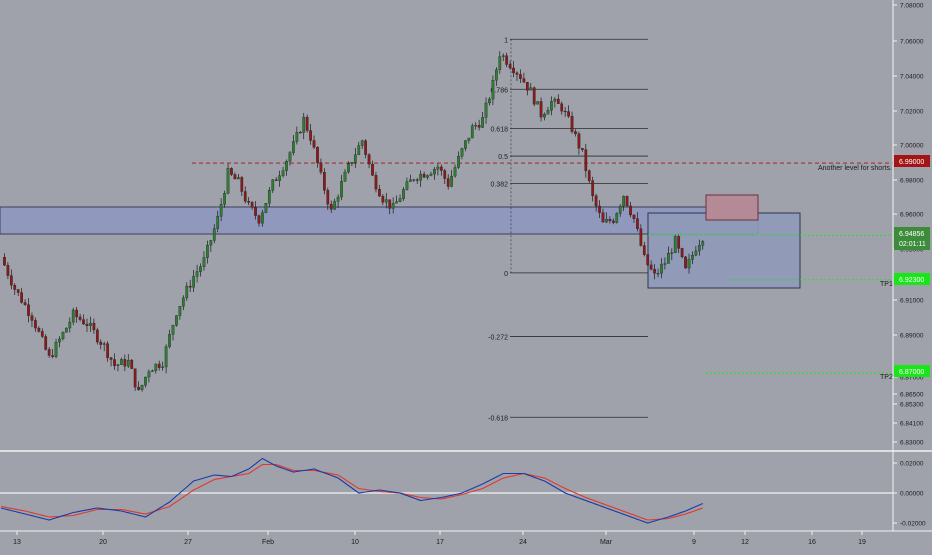 This screenshot has height=555, width=932. Describe the element at coordinates (912, 443) in the screenshot. I see `price-tick-label: 6.83000` at that location.